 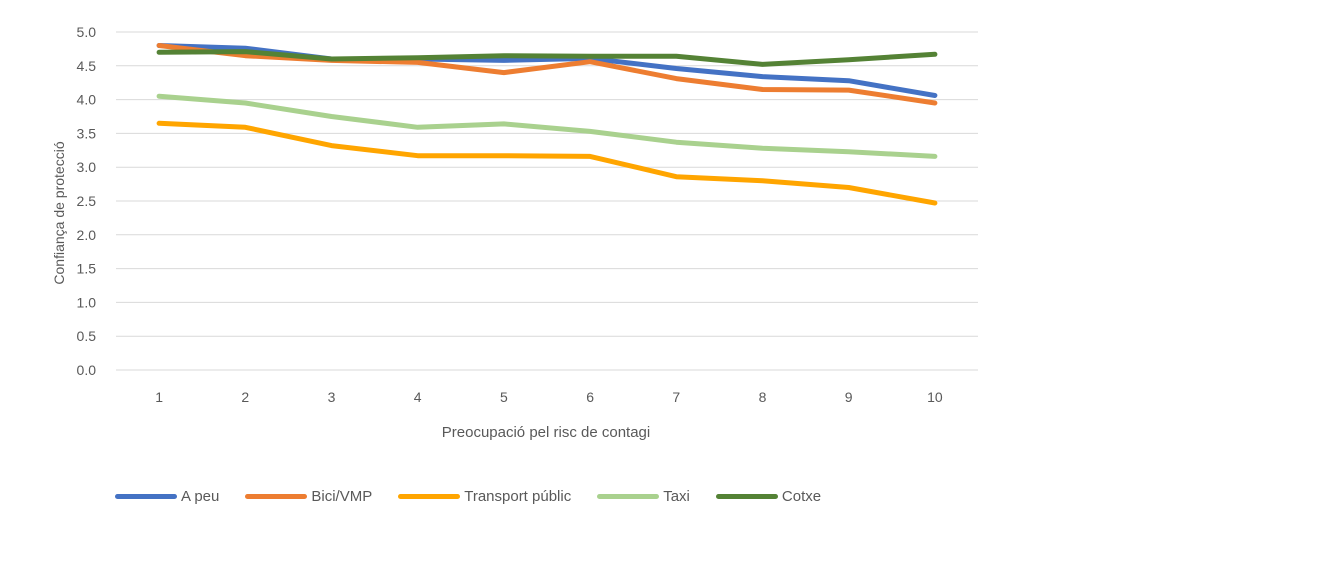 I want to click on x-axis-title: Preocupació pel risc de contagi, so click(x=546, y=432).